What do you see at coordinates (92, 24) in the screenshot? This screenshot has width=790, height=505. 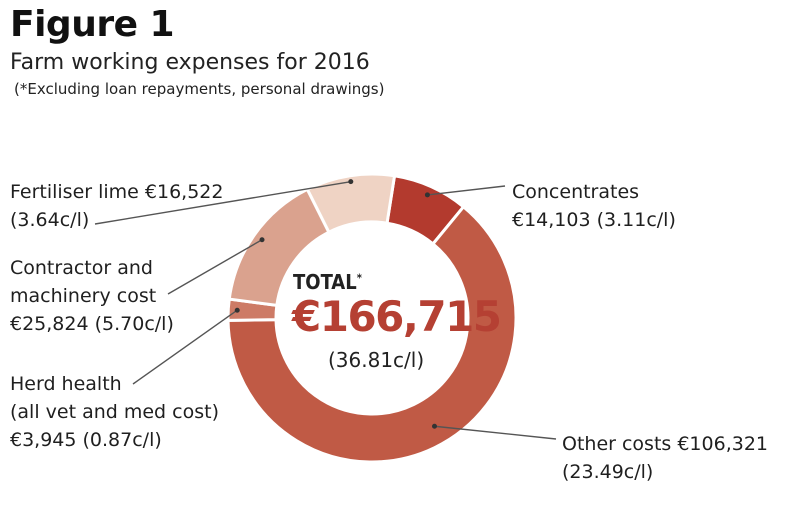 I see `figure-title: Figure 1` at bounding box center [92, 24].